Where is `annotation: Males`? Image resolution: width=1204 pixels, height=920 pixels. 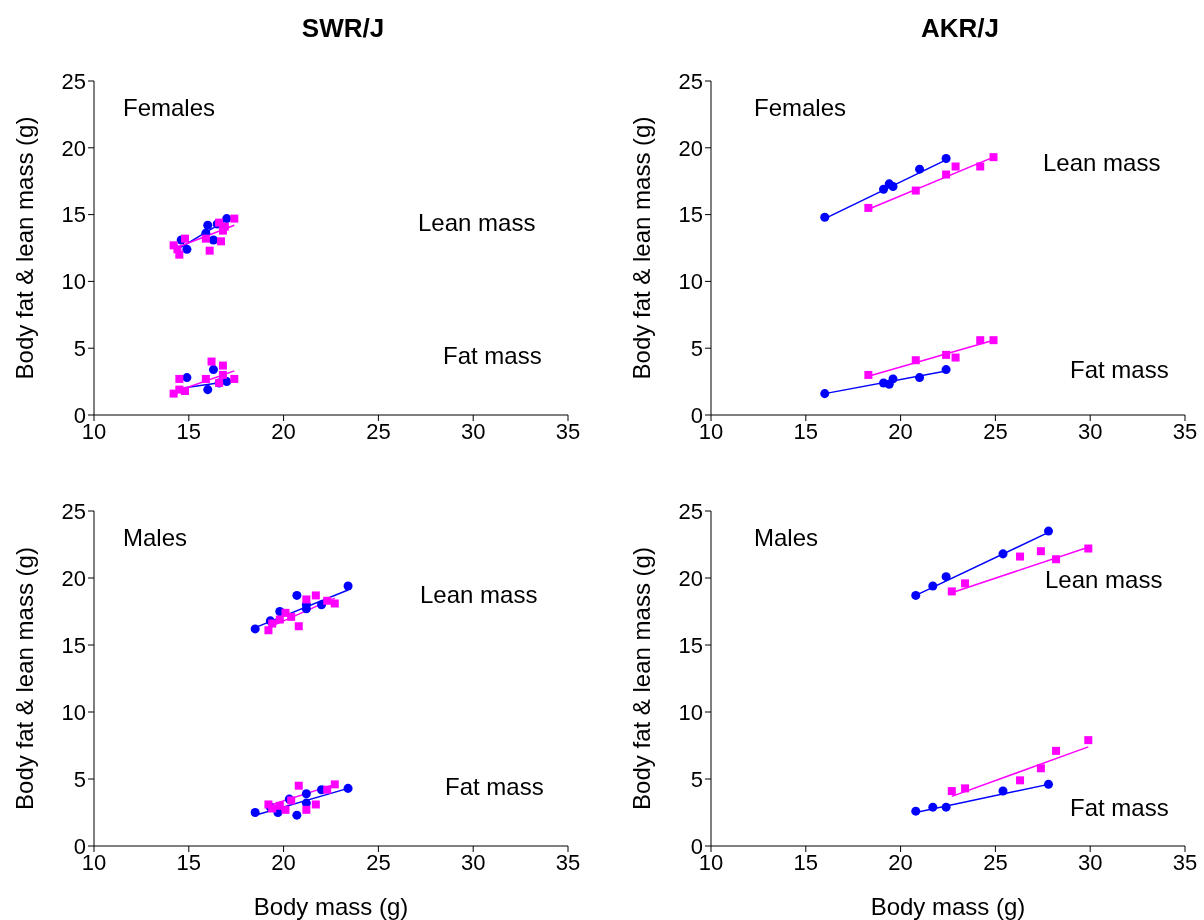
annotation: Males is located at coordinates (155, 538).